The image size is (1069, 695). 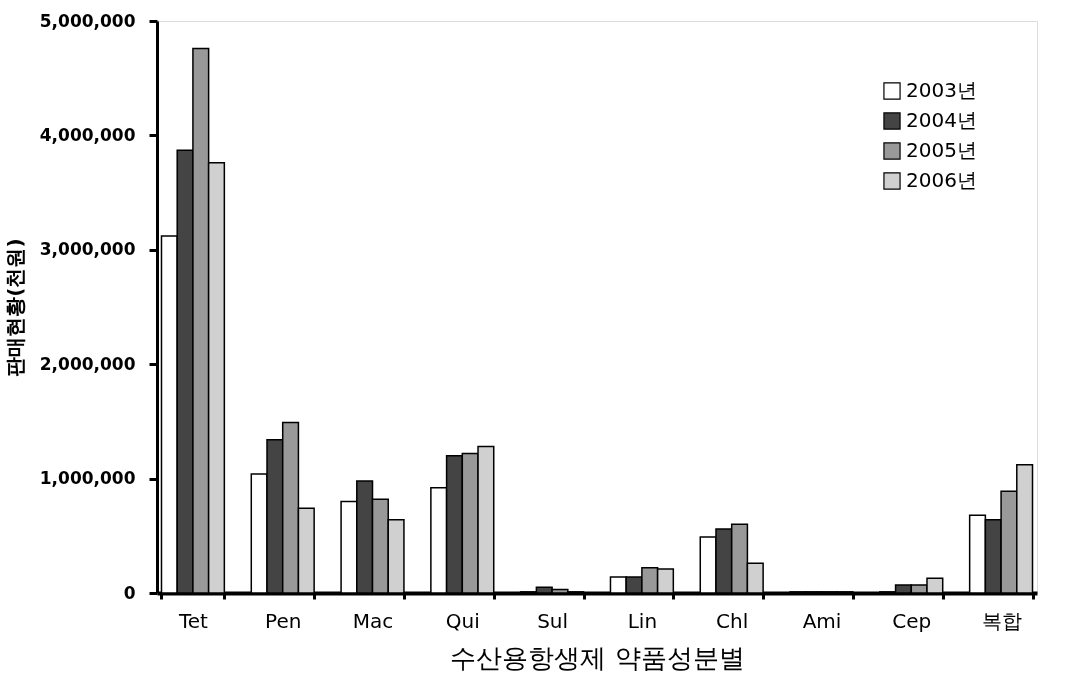 What do you see at coordinates (553, 620) in the screenshot?
I see `x-tick-label: Sul` at bounding box center [553, 620].